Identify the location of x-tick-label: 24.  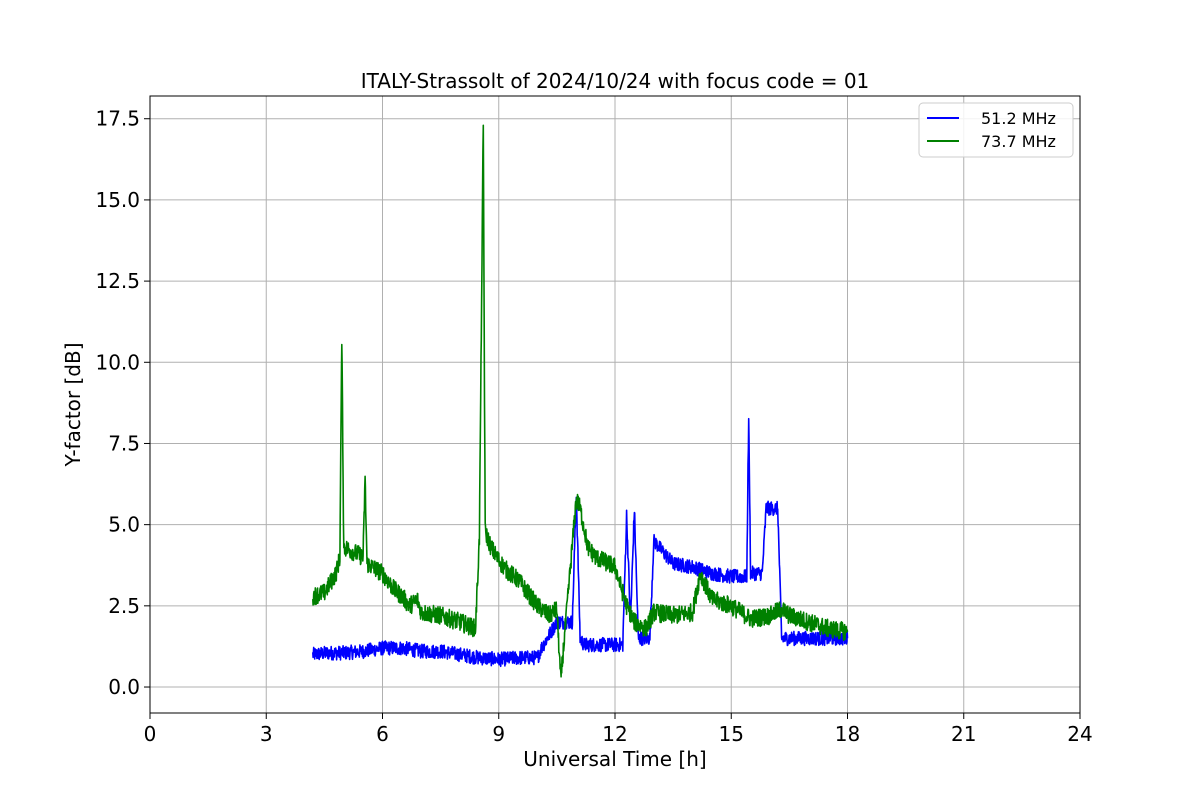
(1079, 734).